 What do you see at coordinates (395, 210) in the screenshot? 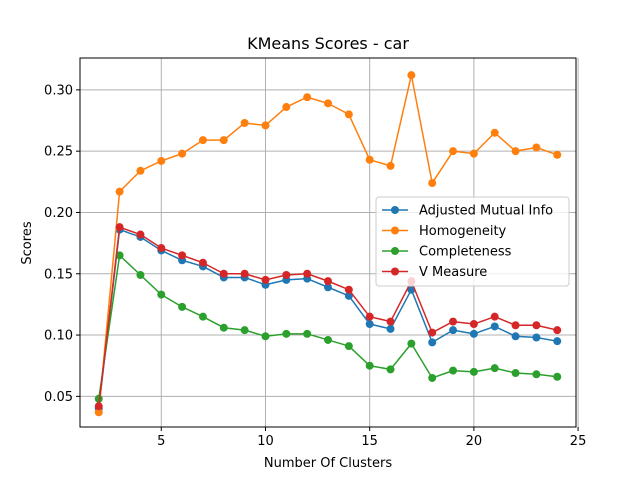
I see `legend-marker-adjusted-mutual-info` at bounding box center [395, 210].